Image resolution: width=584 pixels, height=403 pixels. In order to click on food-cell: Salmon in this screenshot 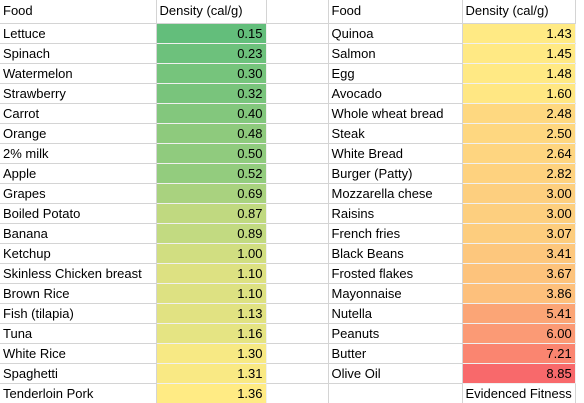, I will do `click(395, 53)`.